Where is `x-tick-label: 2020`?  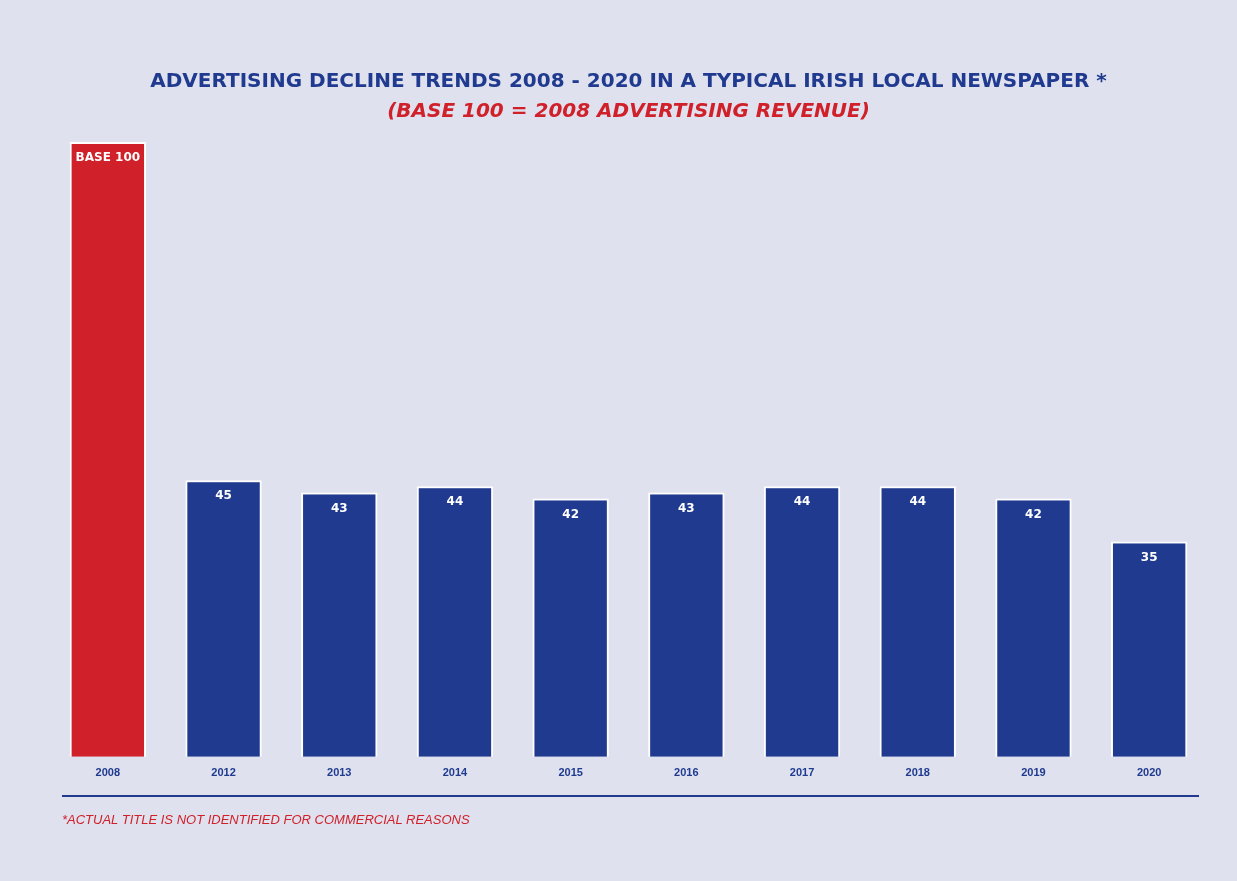
x-tick-label: 2020 is located at coordinates (1149, 772).